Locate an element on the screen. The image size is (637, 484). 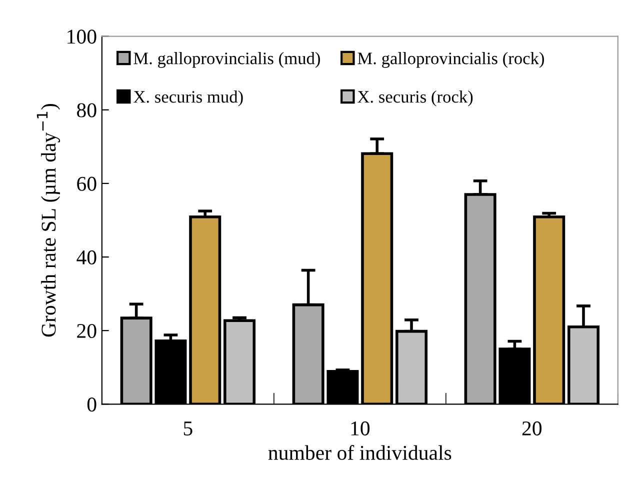
y-tick-label: 100 is located at coordinates (82, 37).